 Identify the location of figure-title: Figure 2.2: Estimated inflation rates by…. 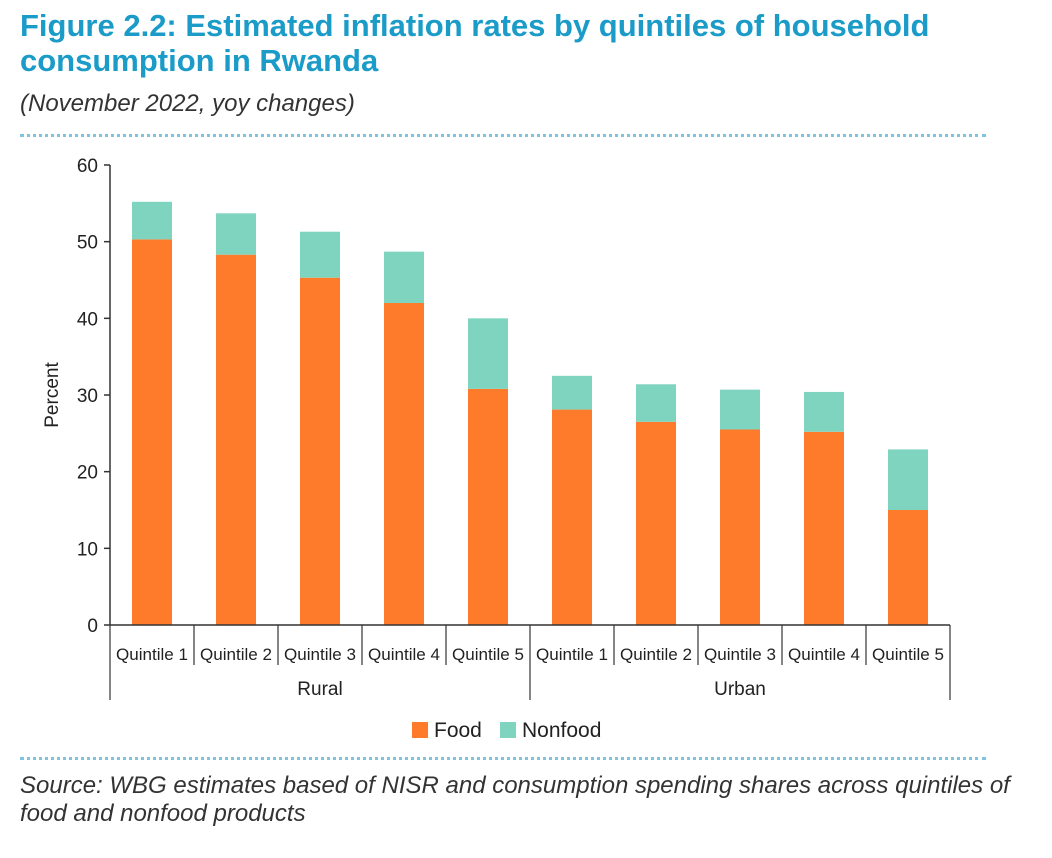
(475, 43).